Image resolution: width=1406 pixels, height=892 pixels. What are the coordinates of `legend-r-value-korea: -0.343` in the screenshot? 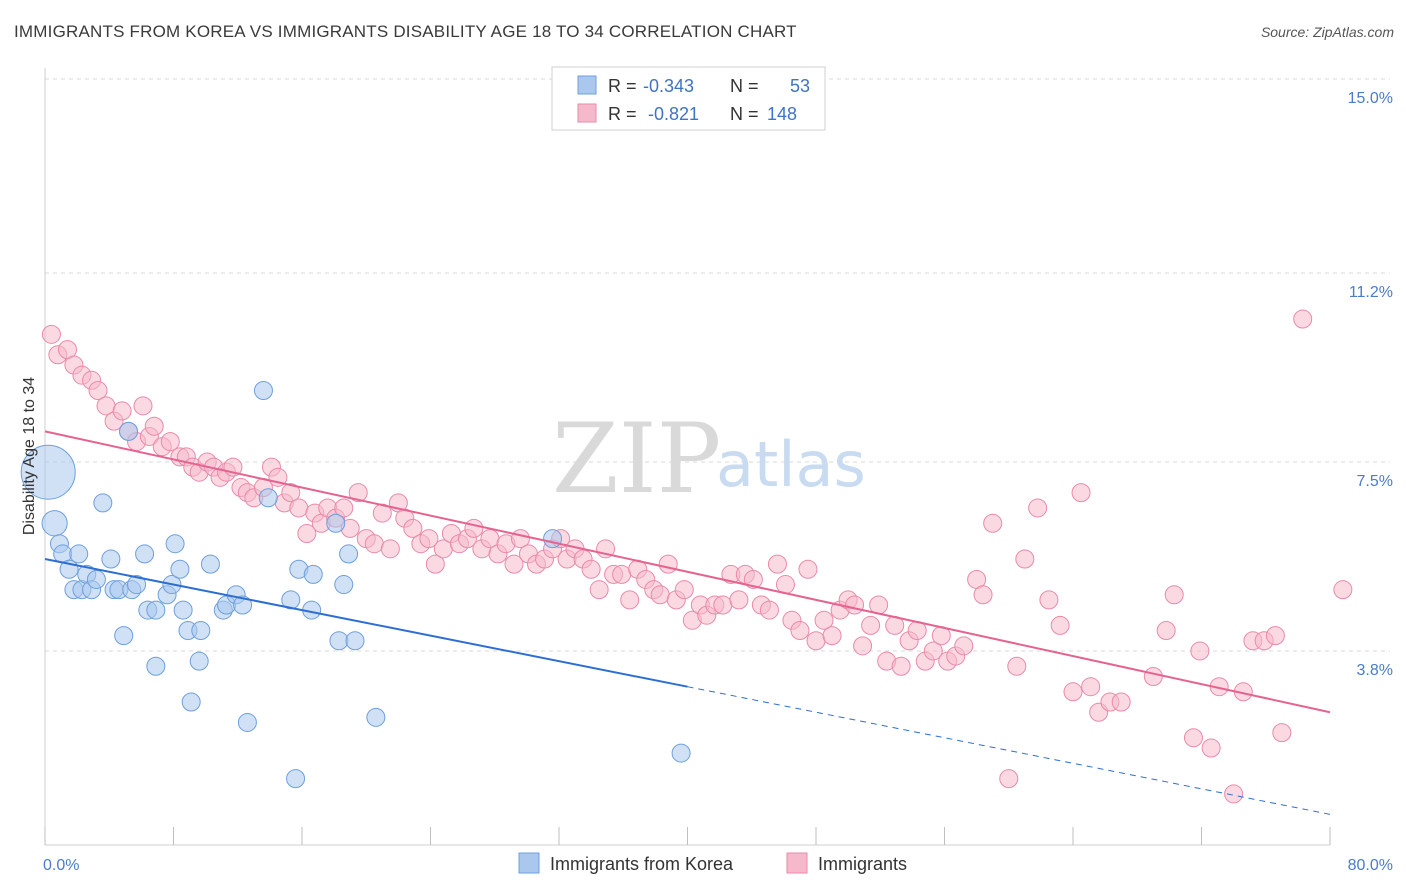 It's located at (668, 86).